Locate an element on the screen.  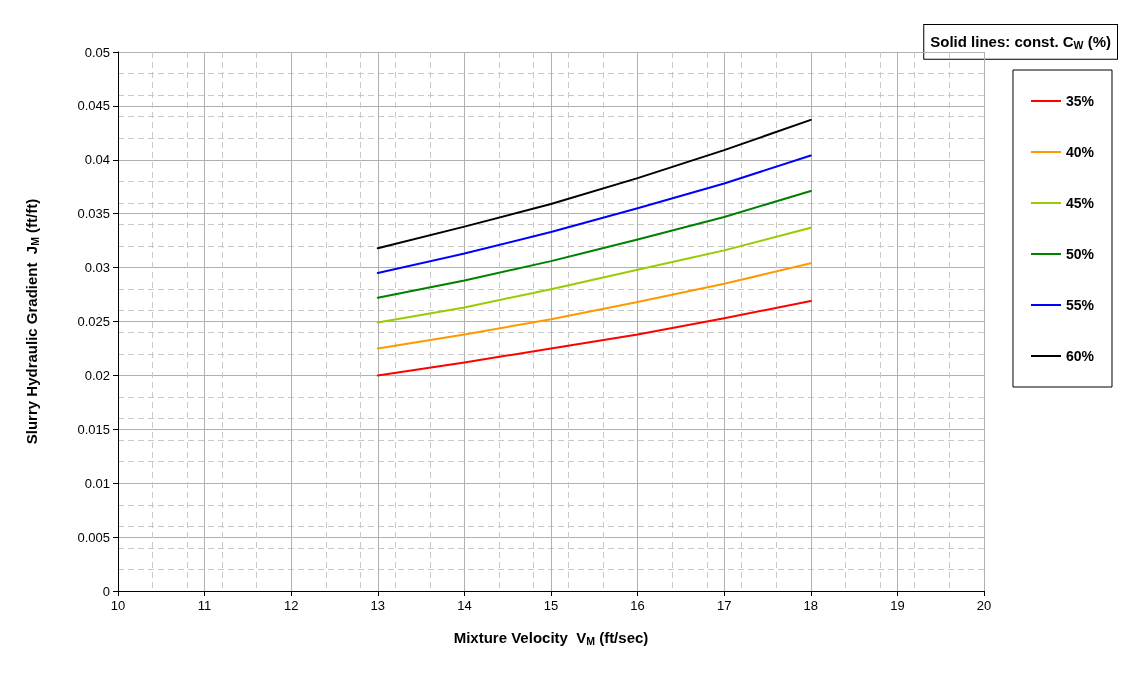
x-tick-label: 13 is located at coordinates (378, 605).